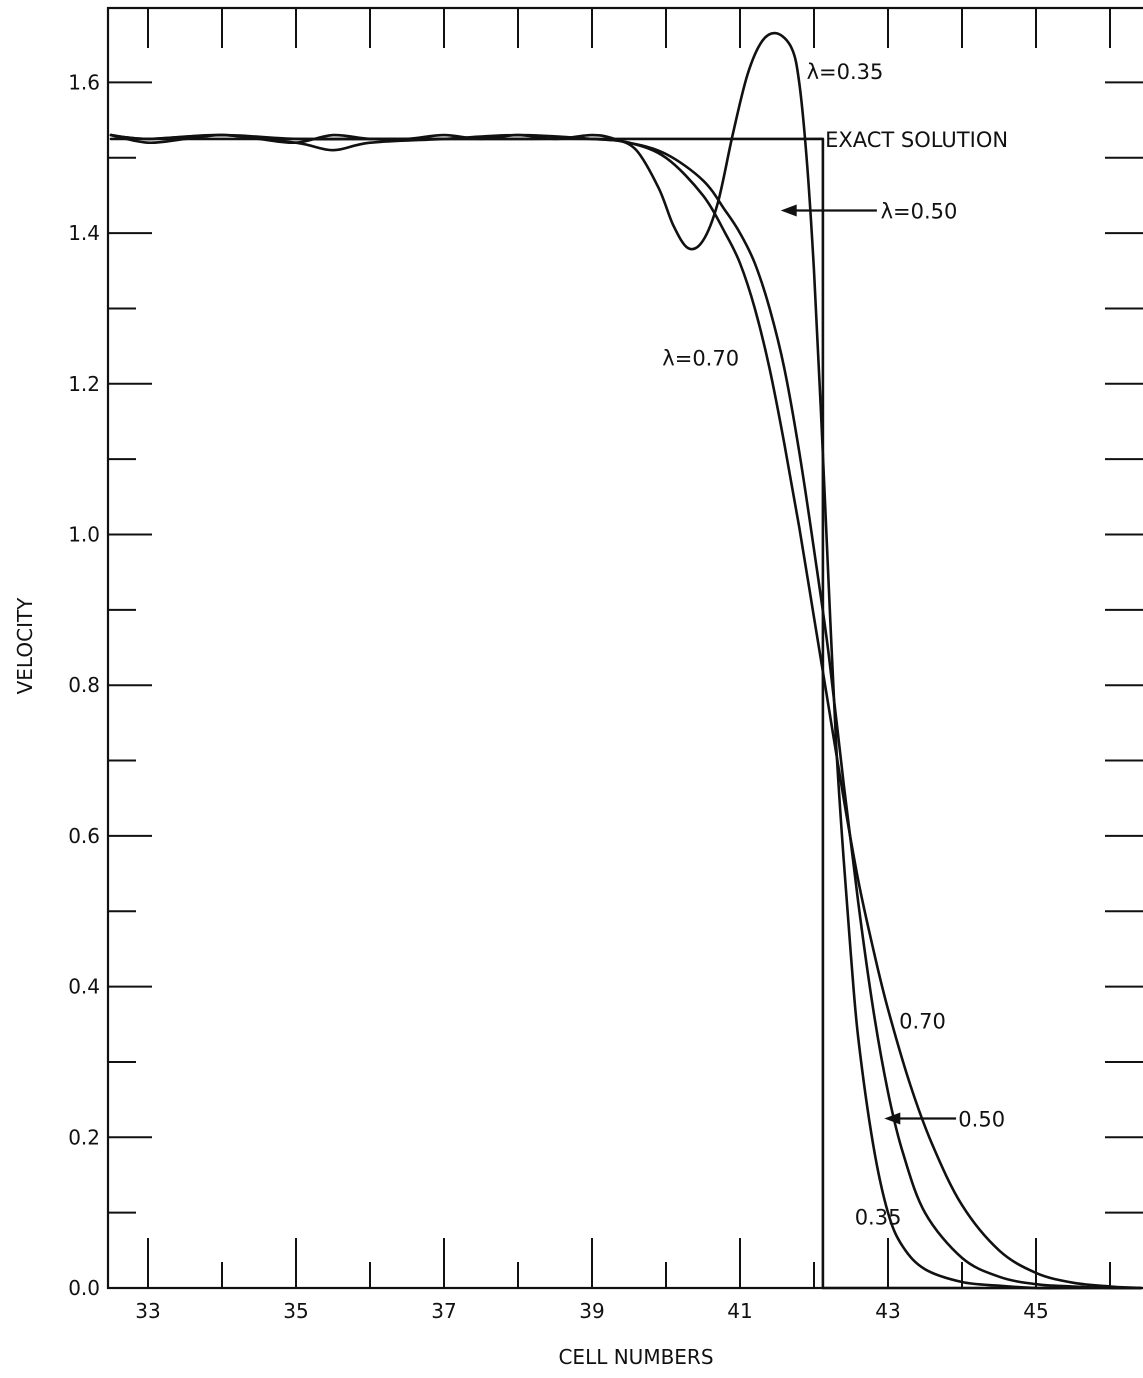  What do you see at coordinates (84, 233) in the screenshot?
I see `y-tick-label: 1.4` at bounding box center [84, 233].